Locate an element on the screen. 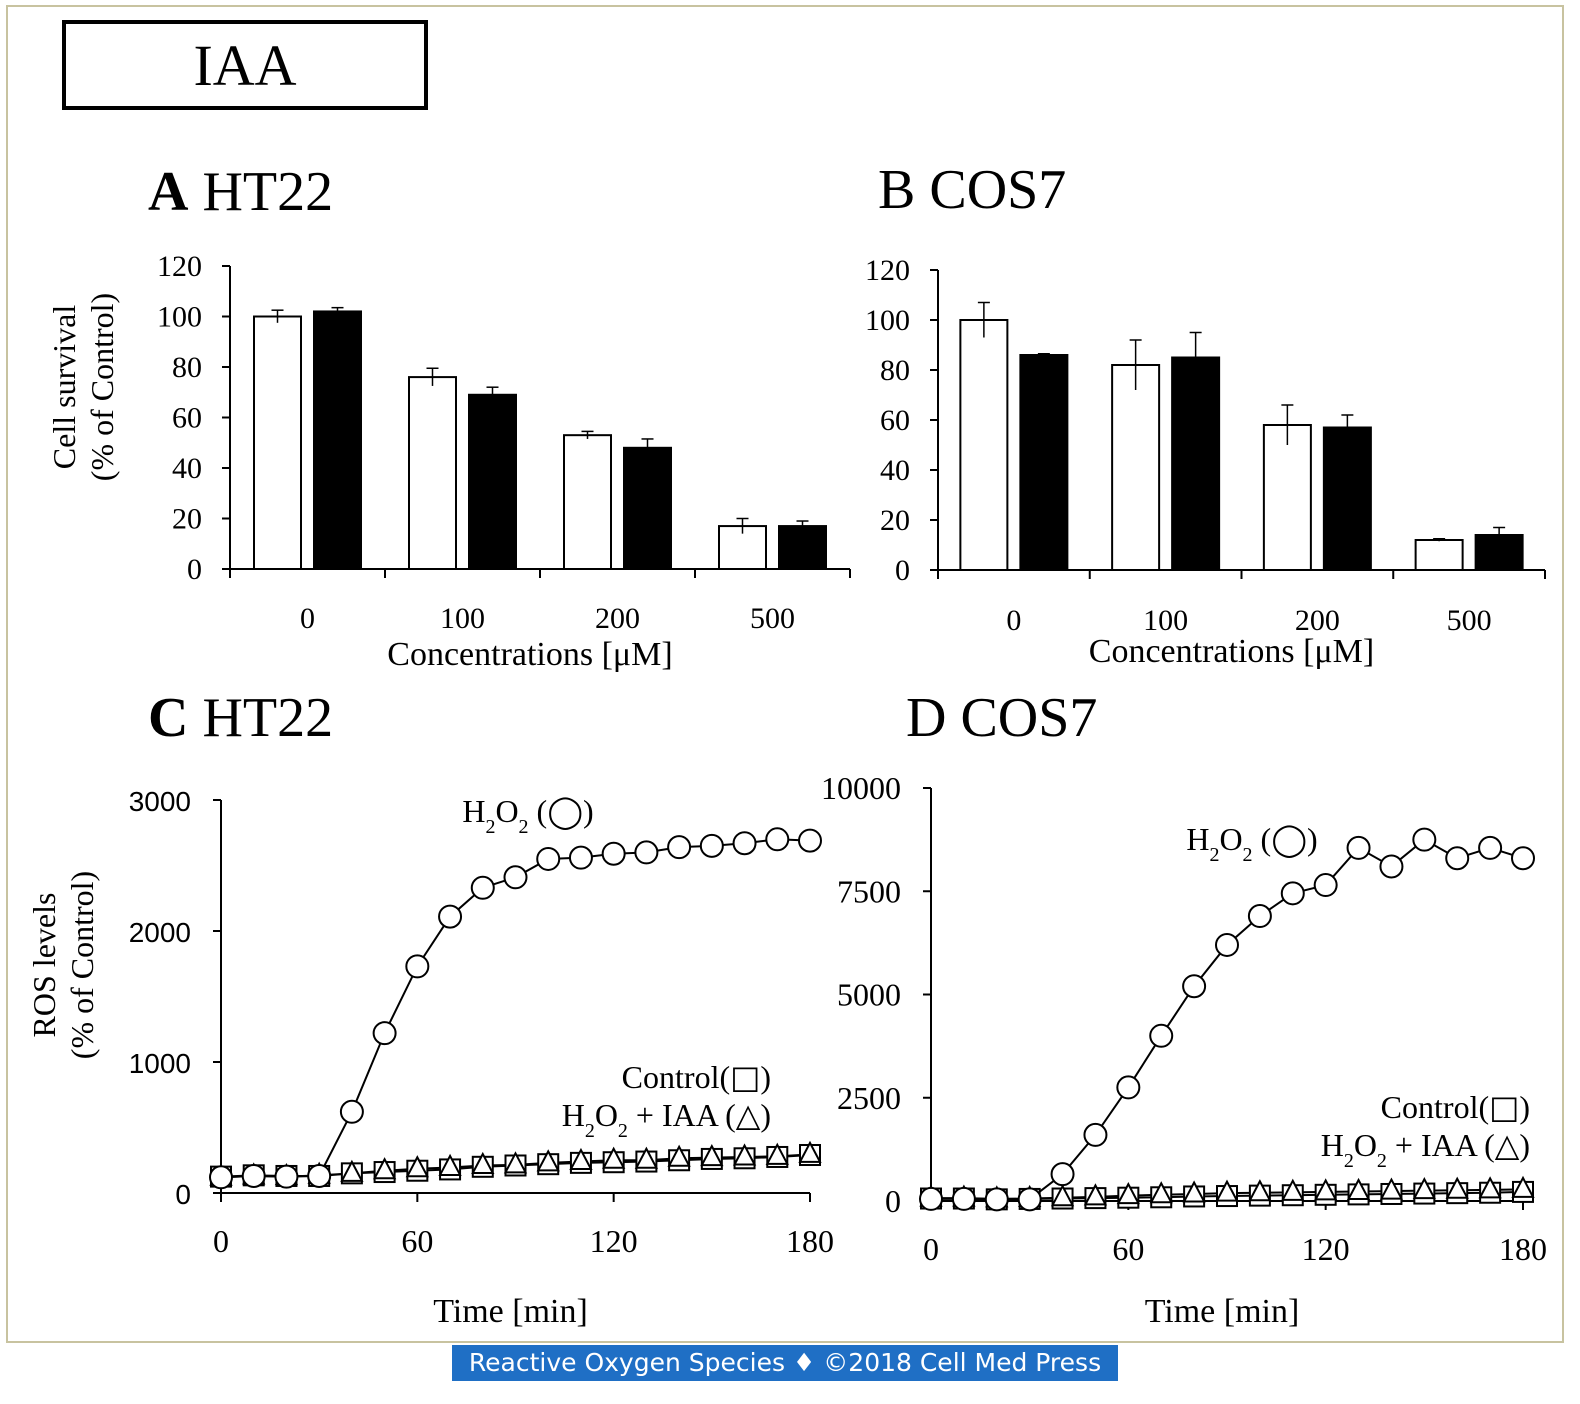  y-tick-label: 3000 is located at coordinates (160, 801).